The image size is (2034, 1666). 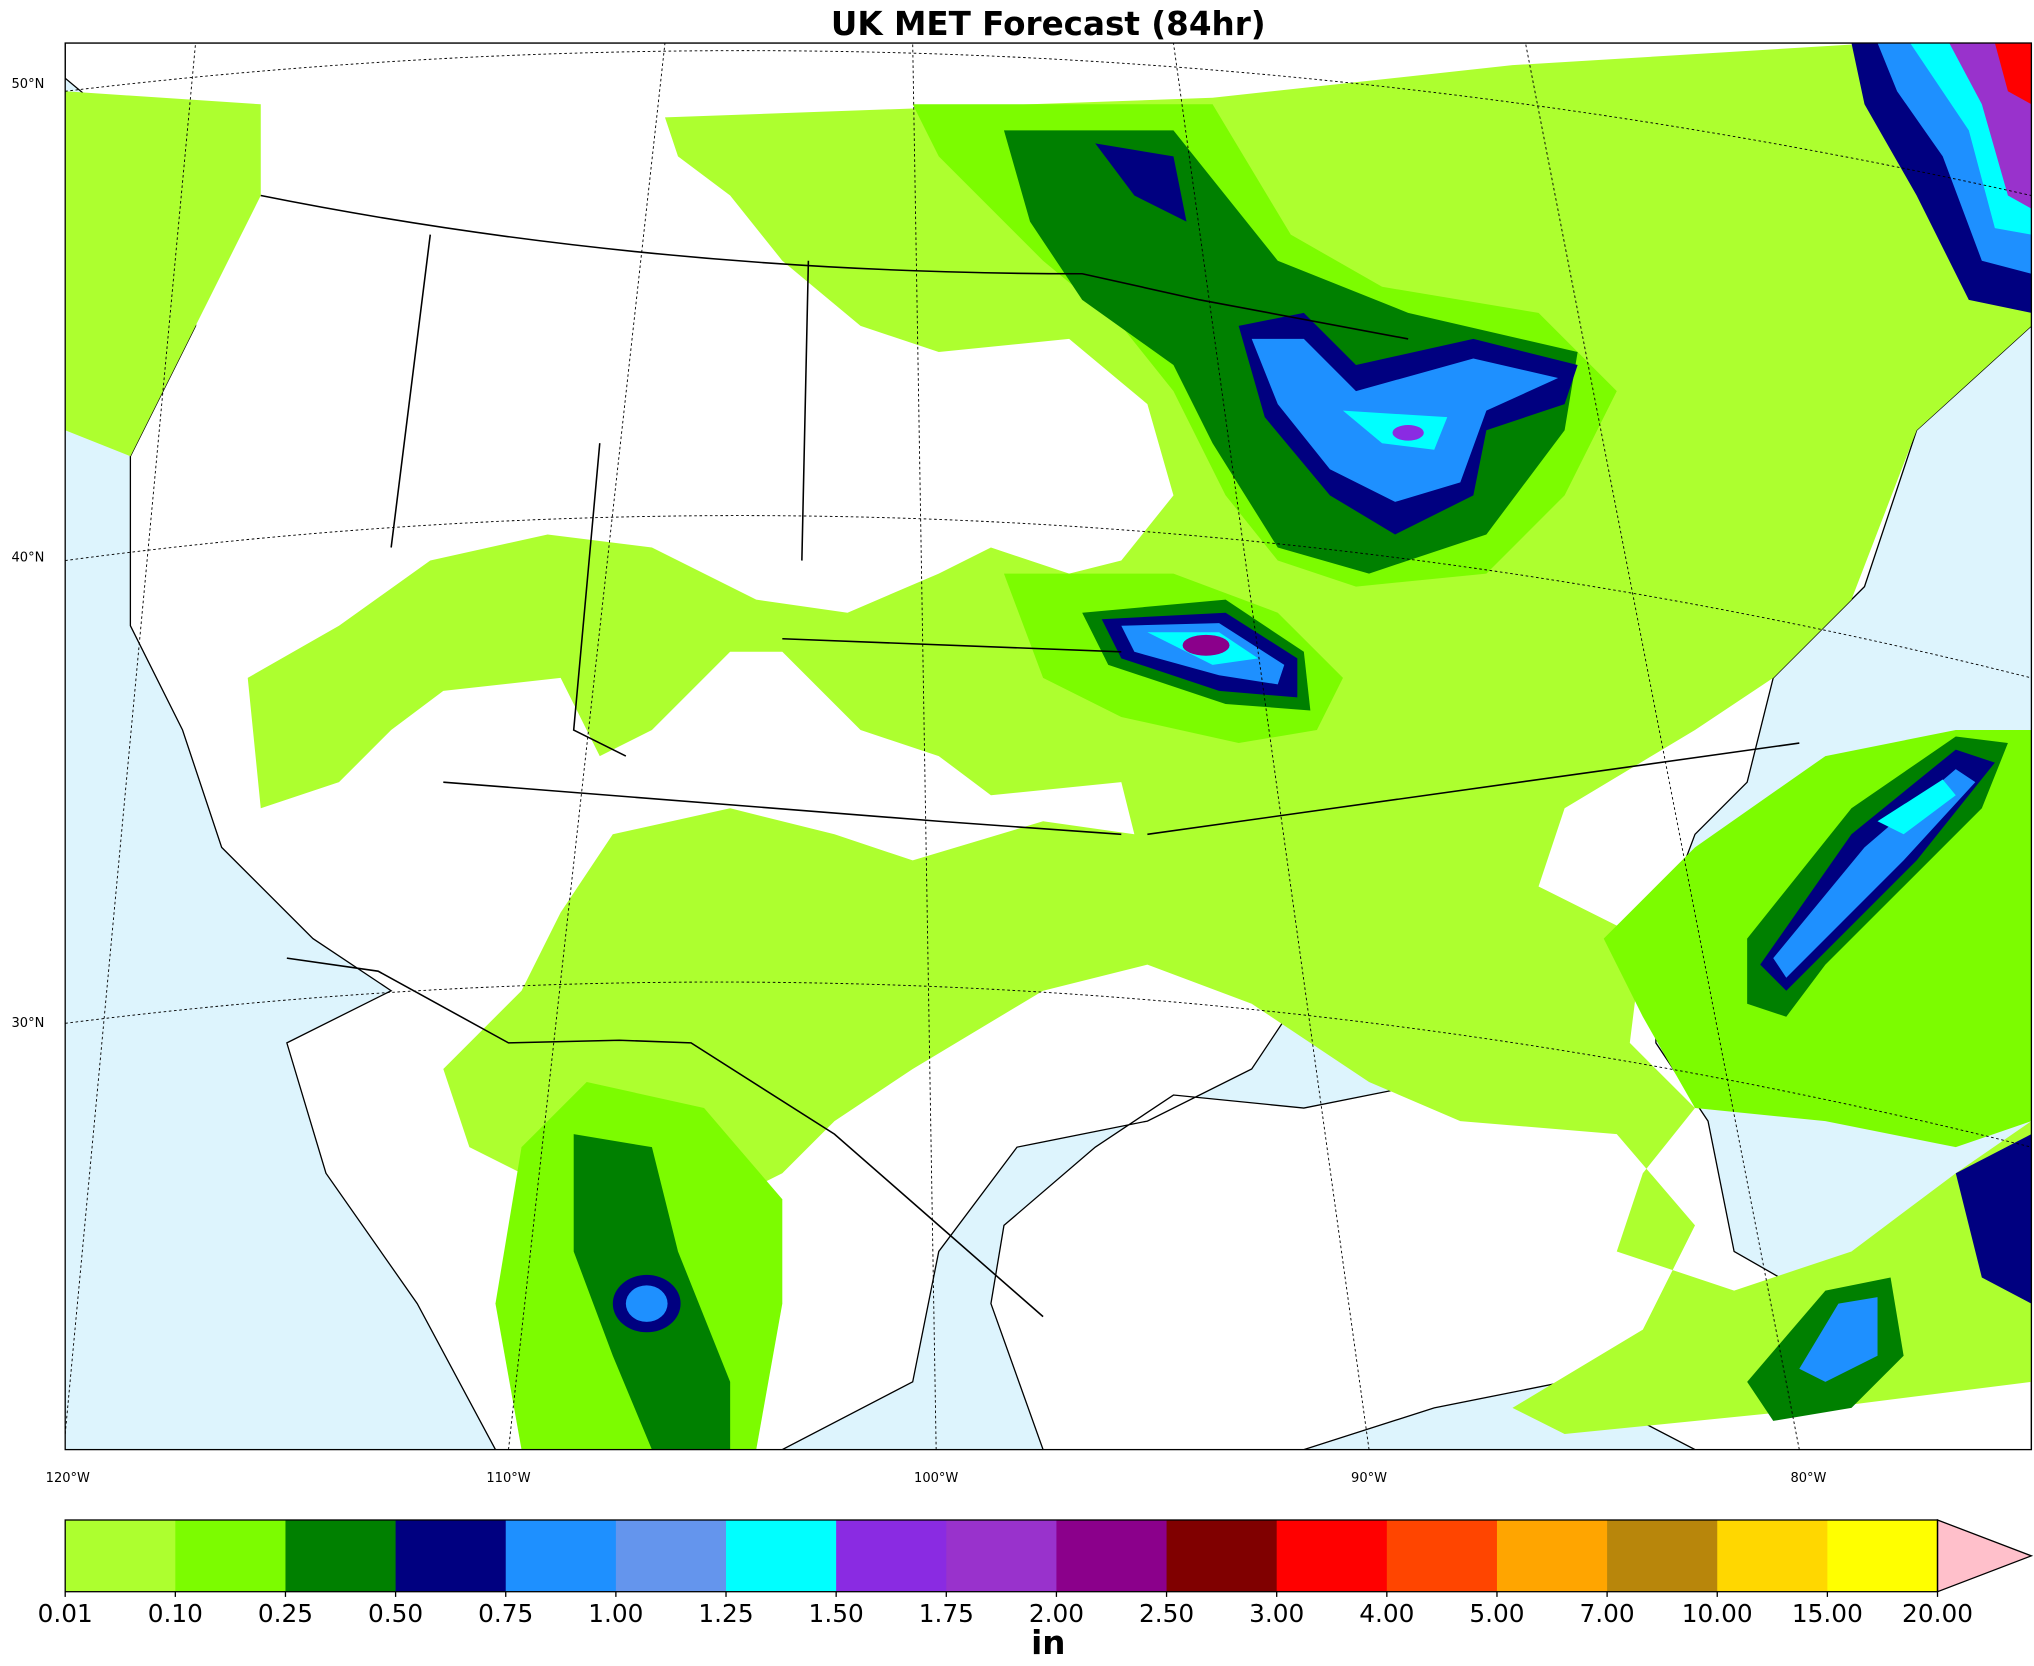 I want to click on colorbar-tick-label: 10.00, so click(x=1717, y=1613).